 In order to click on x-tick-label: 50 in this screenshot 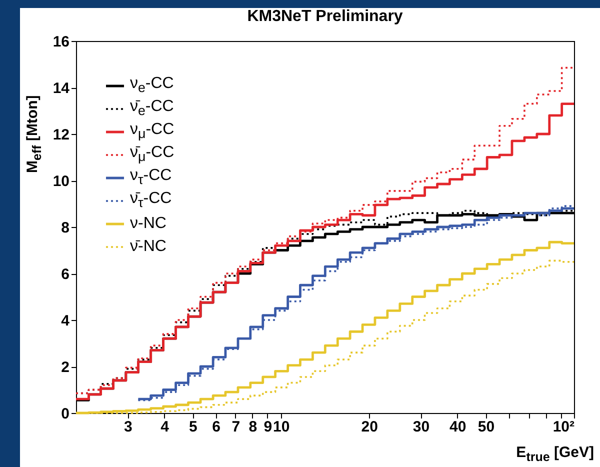, I will do `click(486, 427)`.